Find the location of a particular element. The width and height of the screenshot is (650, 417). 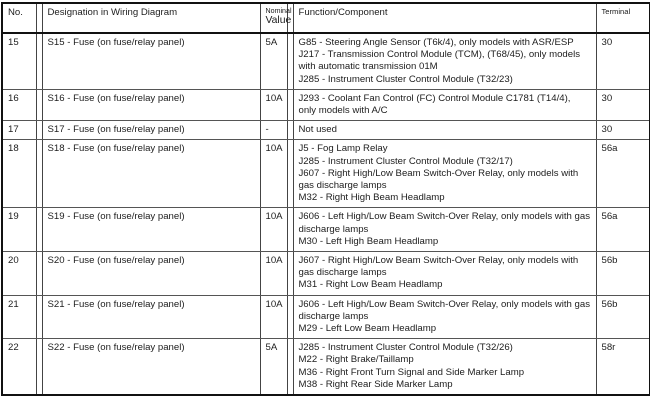

cell-no: 19 is located at coordinates (19, 230).